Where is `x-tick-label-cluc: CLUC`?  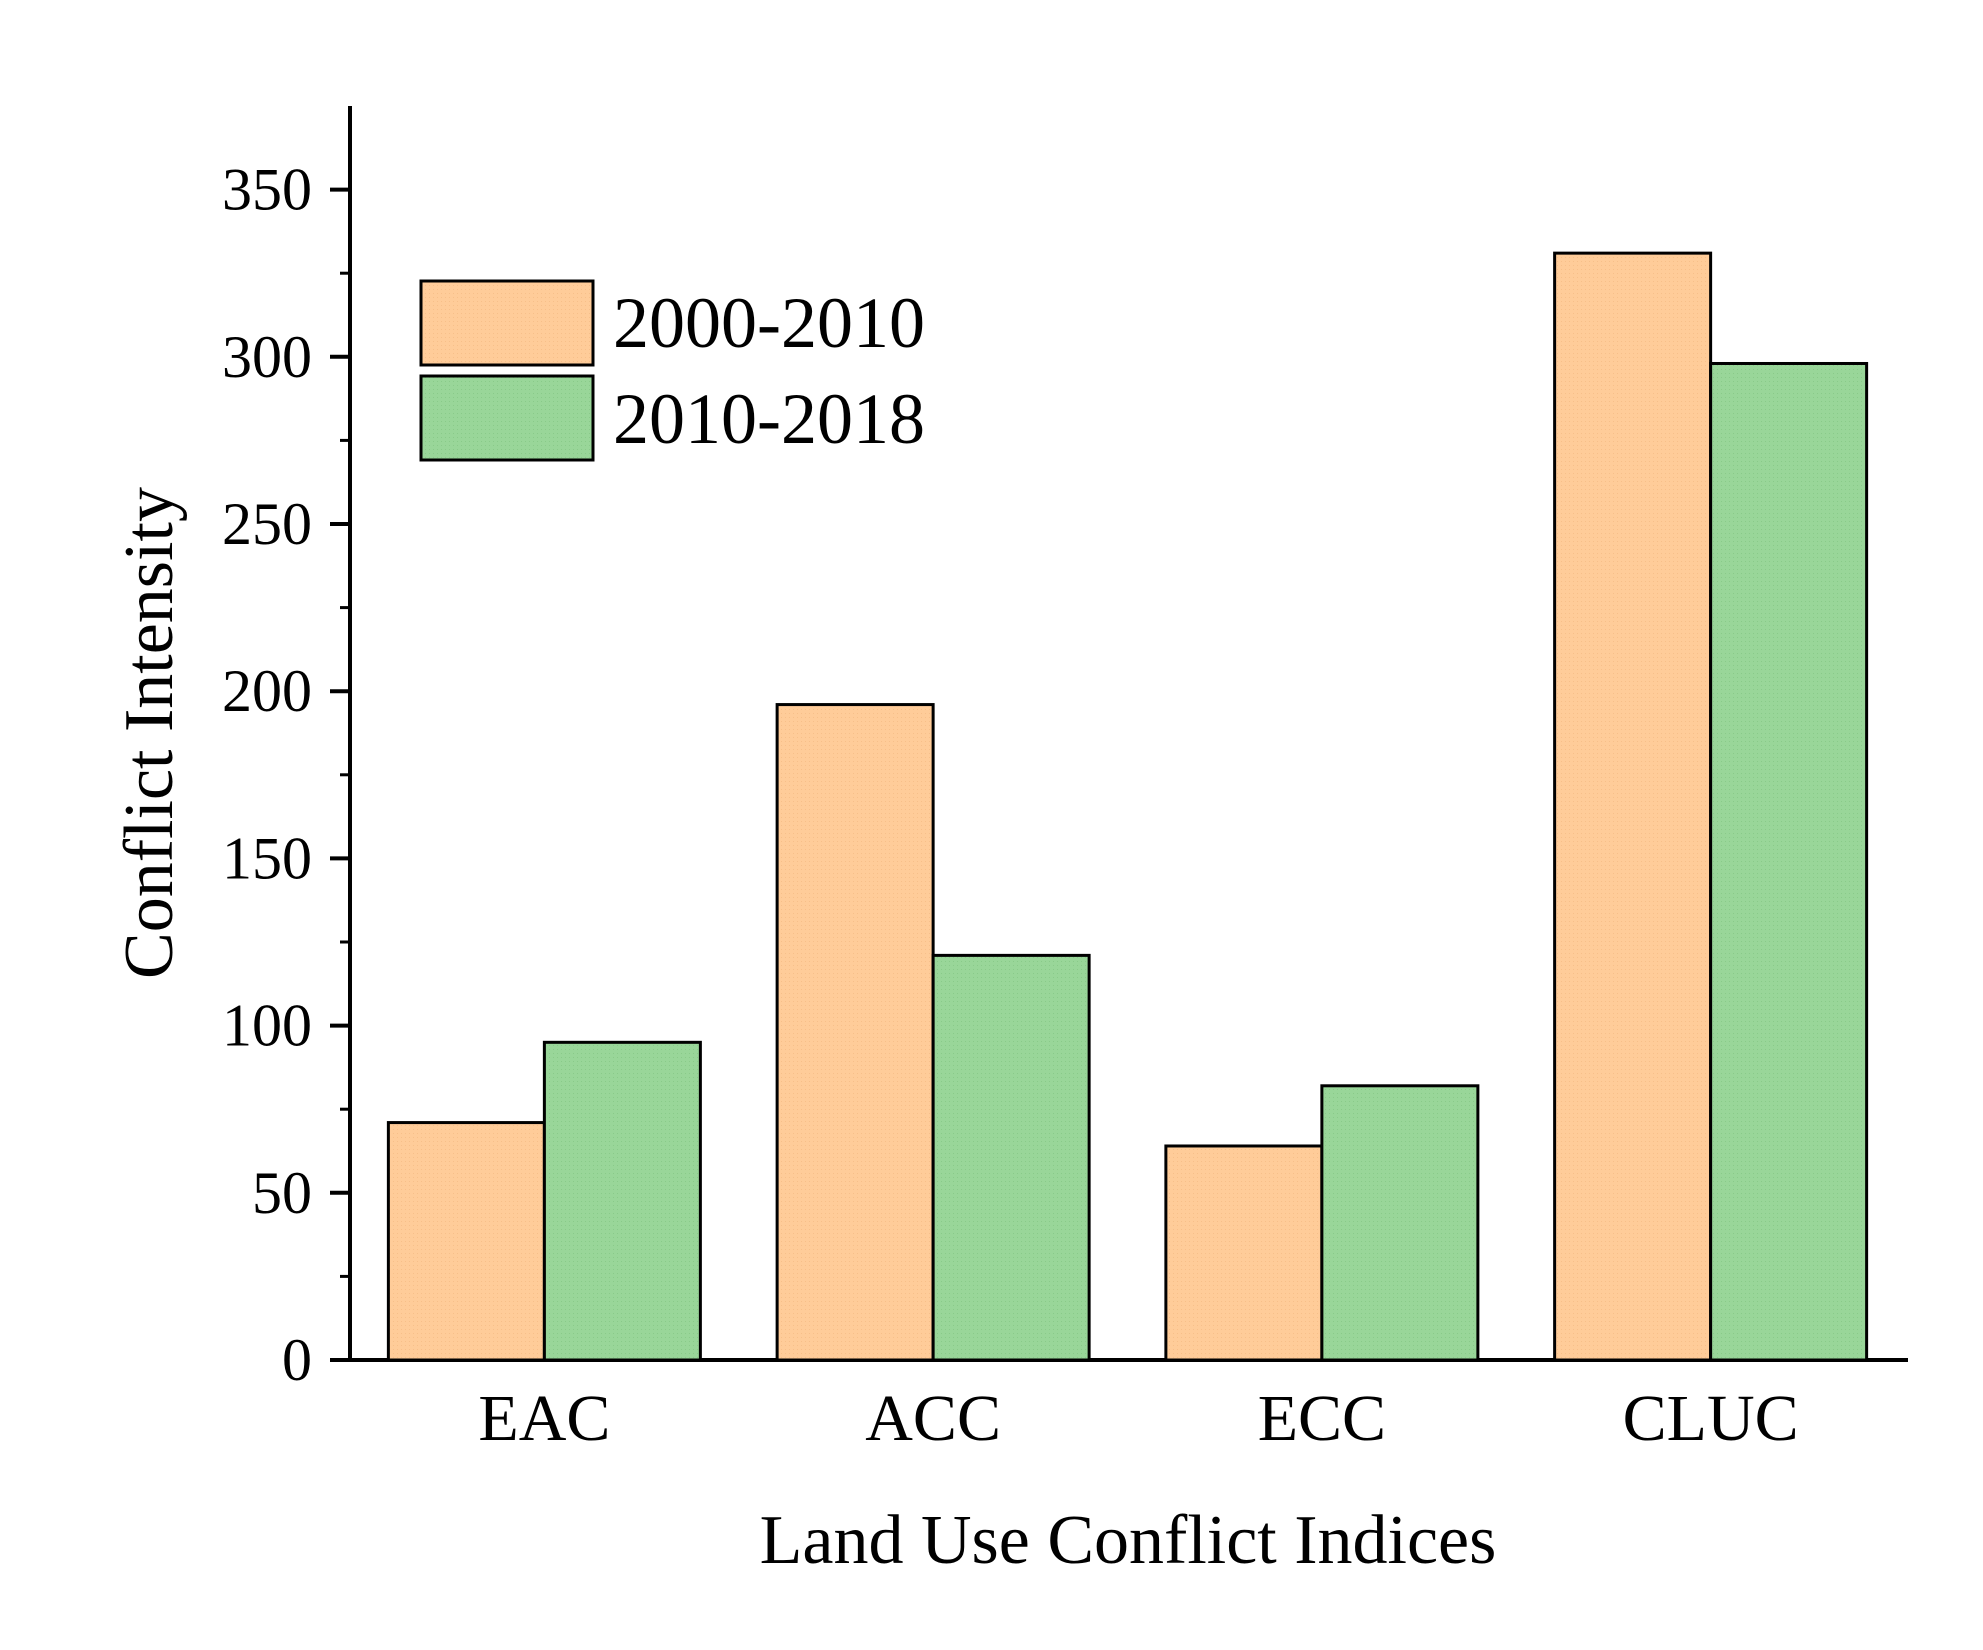 x-tick-label-cluc: CLUC is located at coordinates (1711, 1418).